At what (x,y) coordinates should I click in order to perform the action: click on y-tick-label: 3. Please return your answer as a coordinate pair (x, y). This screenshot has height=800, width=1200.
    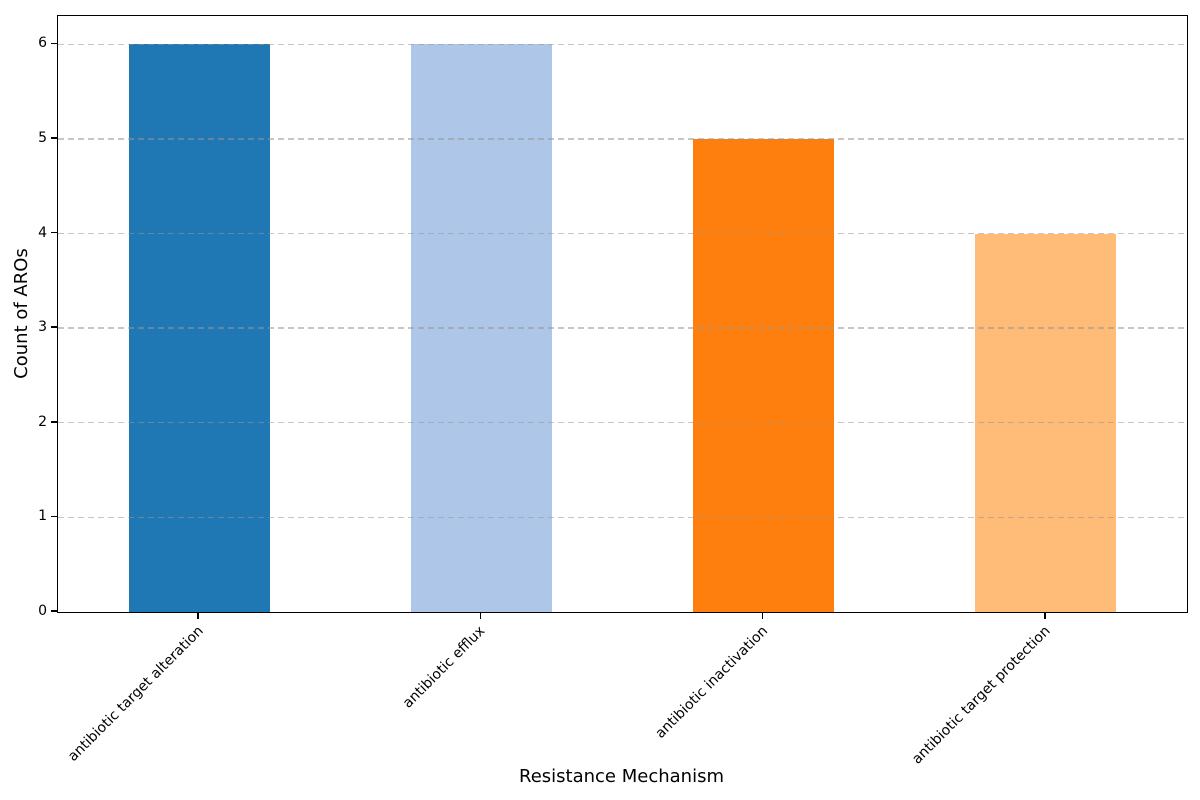
    Looking at the image, I should click on (42, 327).